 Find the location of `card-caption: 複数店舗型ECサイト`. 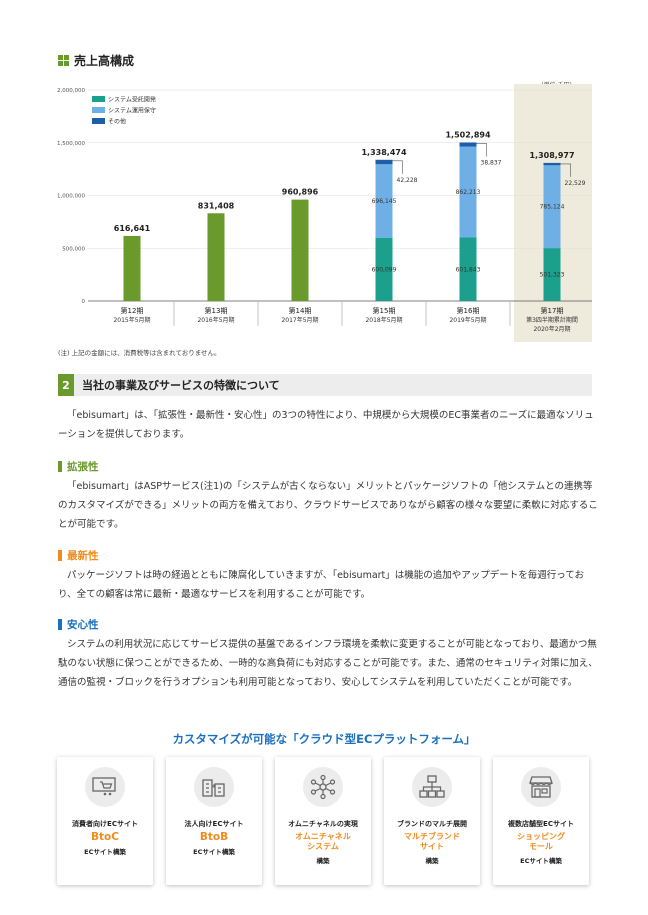

card-caption: 複数店舗型ECサイト is located at coordinates (541, 824).